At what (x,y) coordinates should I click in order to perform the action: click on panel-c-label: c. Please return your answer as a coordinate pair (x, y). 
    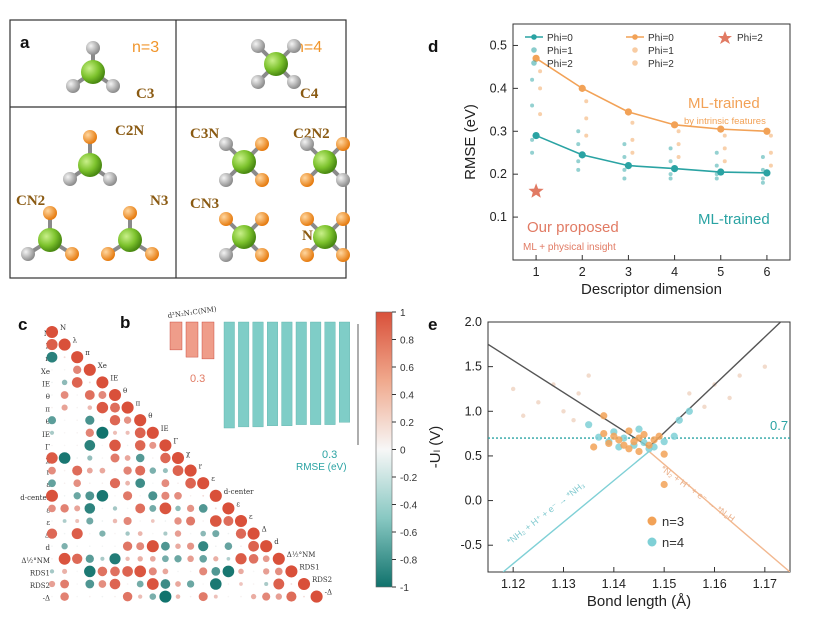
    Looking at the image, I should click on (22, 324).